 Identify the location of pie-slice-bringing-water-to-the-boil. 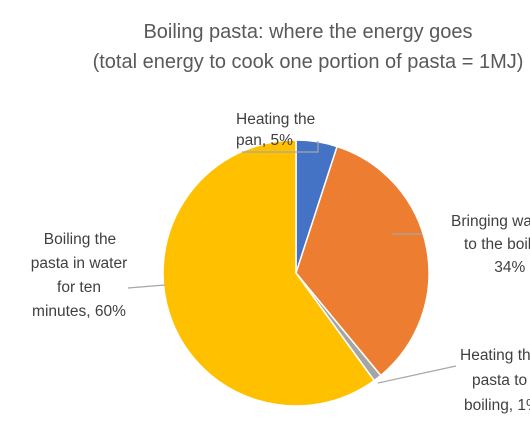
(362, 261).